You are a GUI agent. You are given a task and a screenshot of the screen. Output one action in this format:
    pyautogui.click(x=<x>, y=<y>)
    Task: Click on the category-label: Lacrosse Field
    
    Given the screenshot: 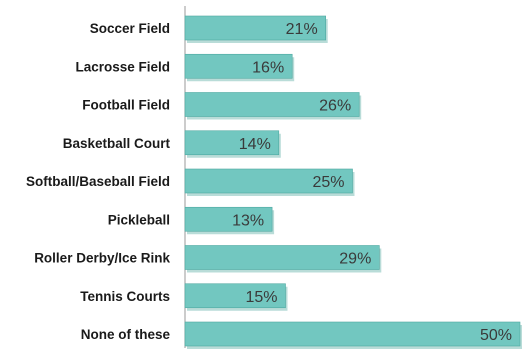 What is the action you would take?
    pyautogui.click(x=122, y=66)
    